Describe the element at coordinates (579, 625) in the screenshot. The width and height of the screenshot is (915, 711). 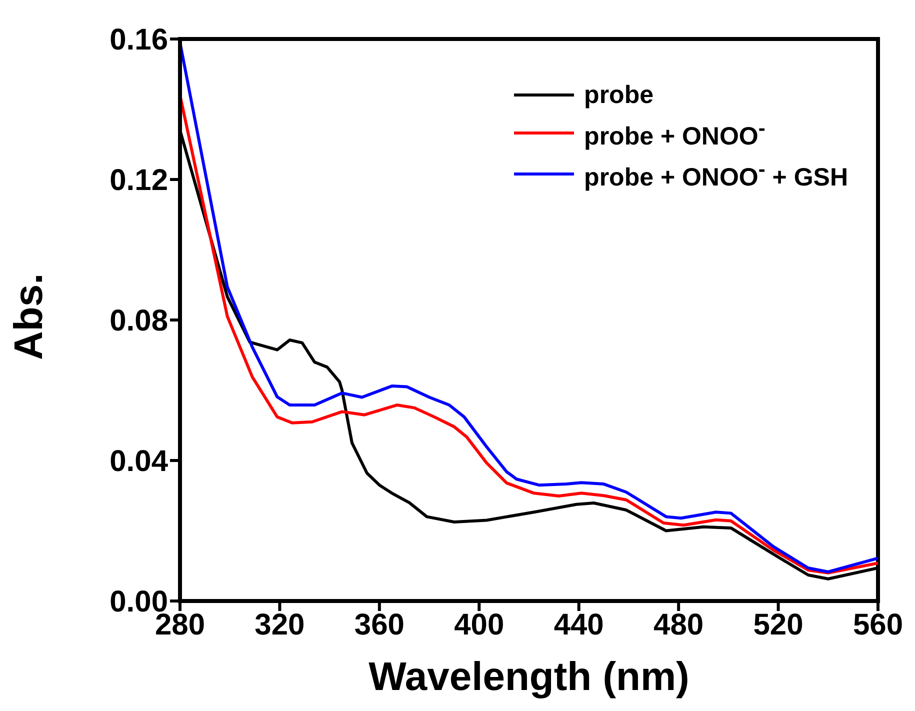
I see `x-tick-label: 440` at that location.